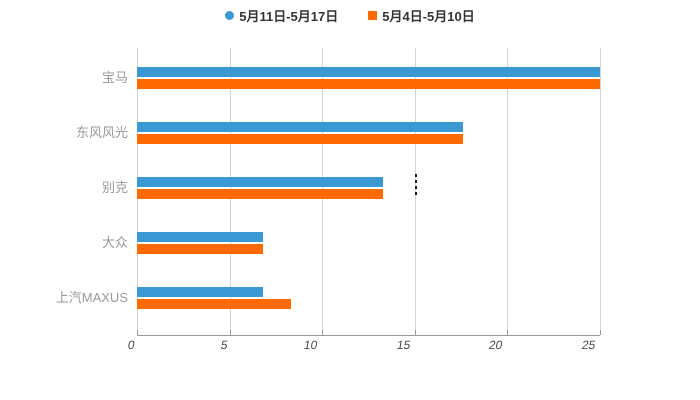 The image size is (700, 400). What do you see at coordinates (368, 335) in the screenshot?
I see `x-axis-line` at bounding box center [368, 335].